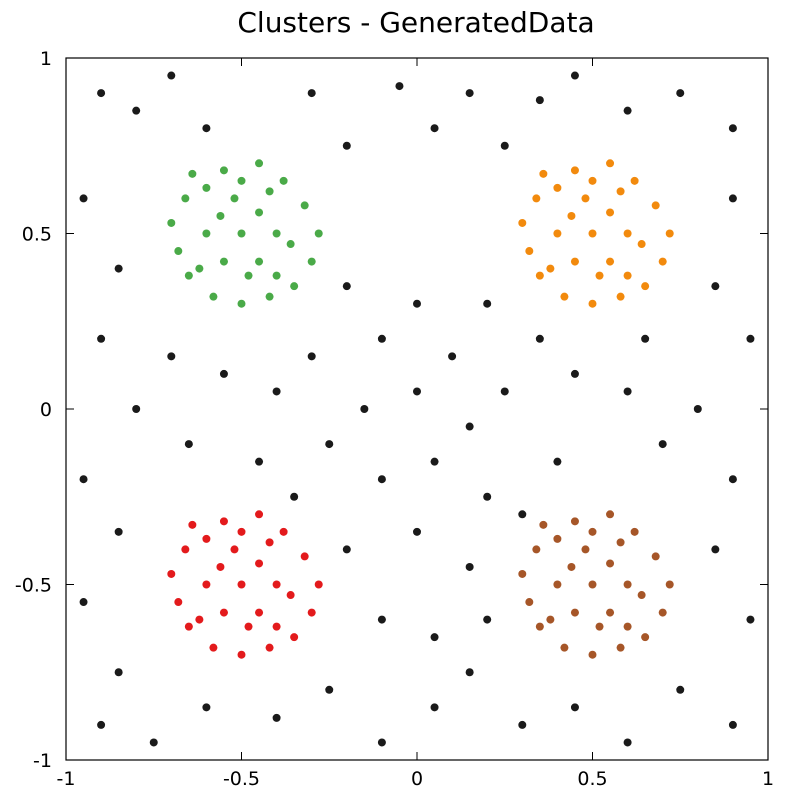  I want to click on x-tick-label: -1, so click(66, 779).